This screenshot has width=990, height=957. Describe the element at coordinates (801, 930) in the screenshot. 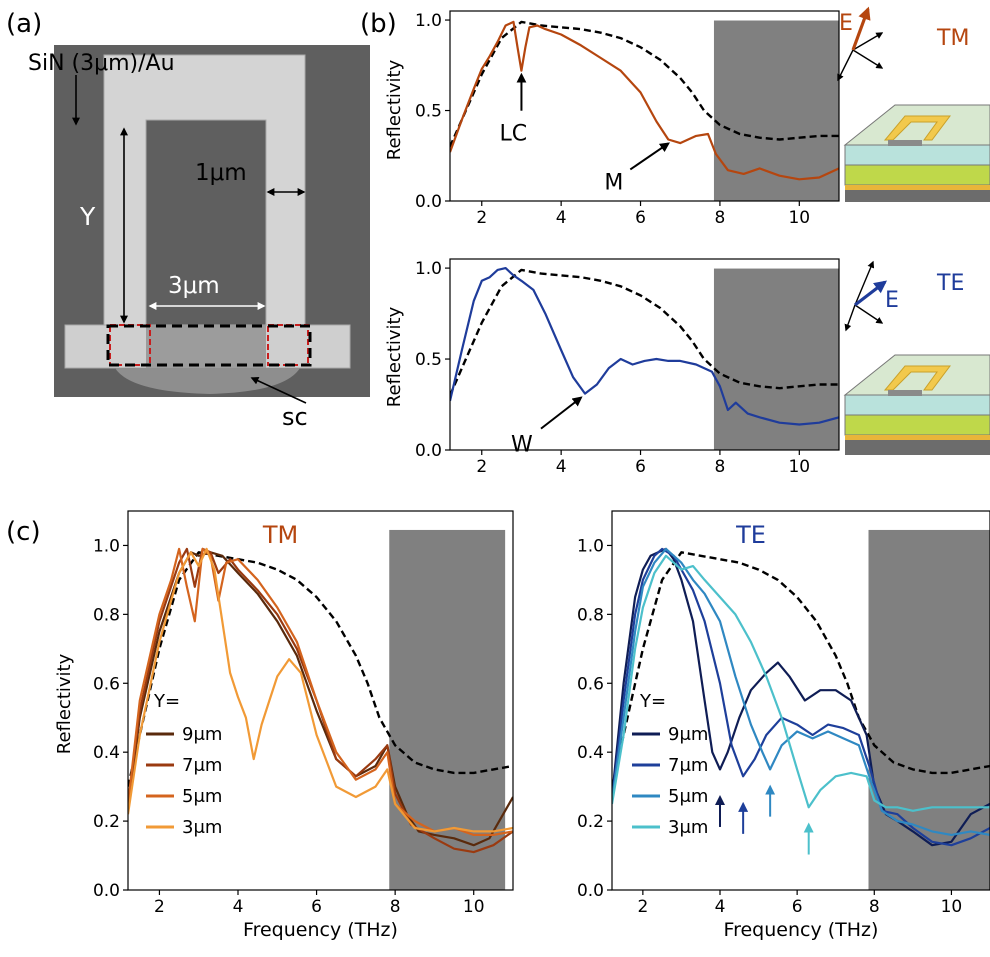

I see `chart-c-te-xlabel: Frequency (THz)` at that location.